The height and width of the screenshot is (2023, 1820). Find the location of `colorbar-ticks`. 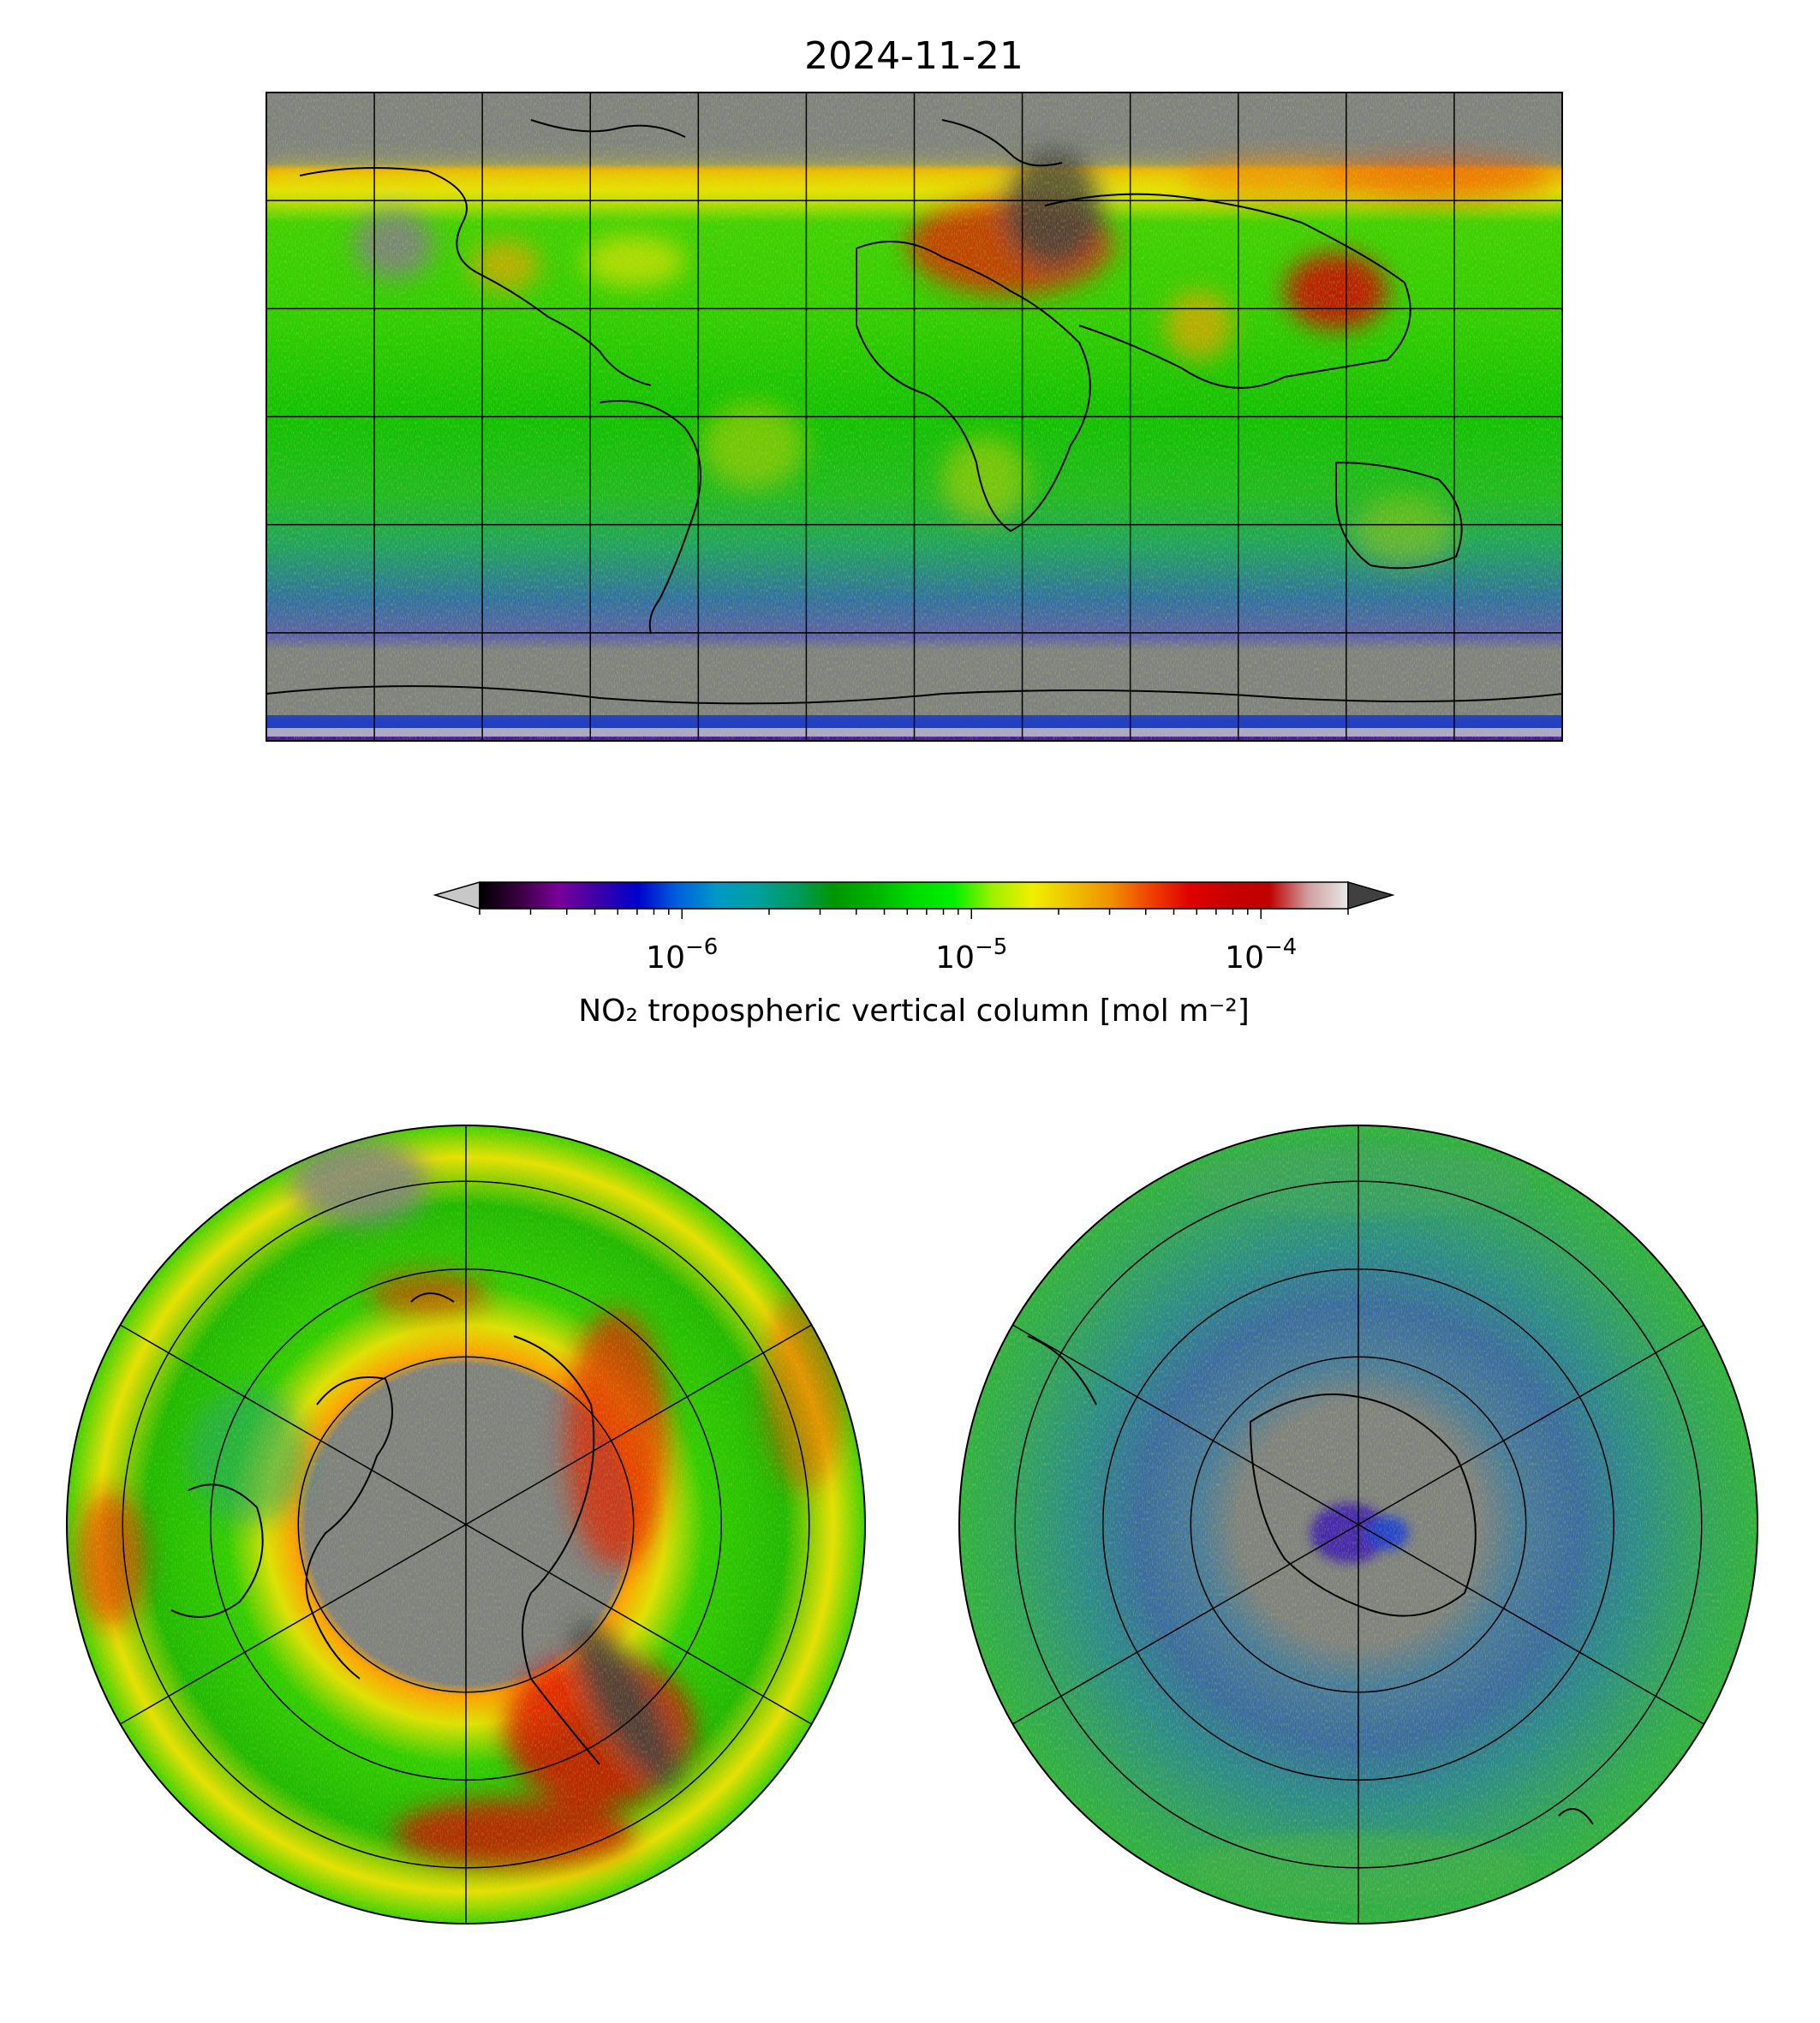

colorbar-ticks is located at coordinates (914, 914).